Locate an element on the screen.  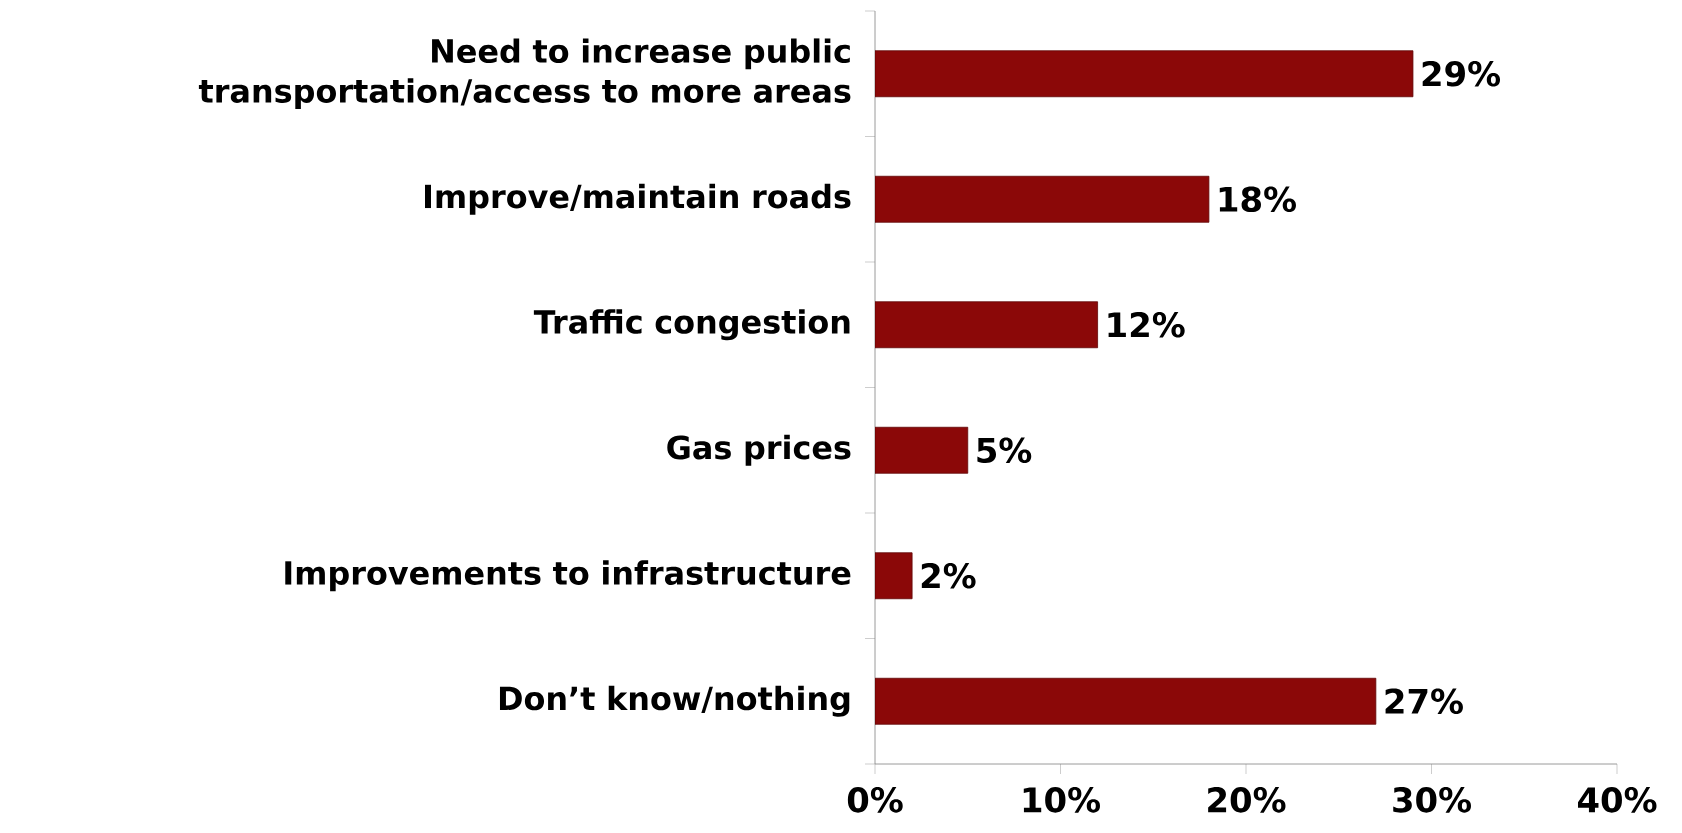
data-label: 12% is located at coordinates (1146, 324).